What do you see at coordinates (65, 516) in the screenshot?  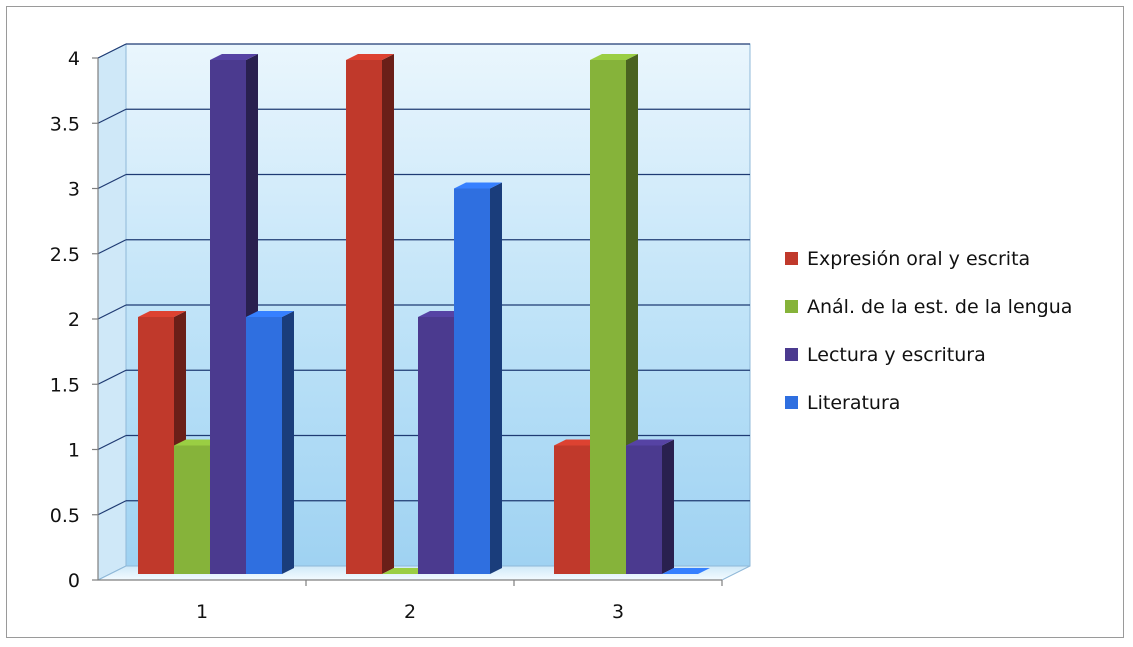 I see `y-tick-label: 0.5` at bounding box center [65, 516].